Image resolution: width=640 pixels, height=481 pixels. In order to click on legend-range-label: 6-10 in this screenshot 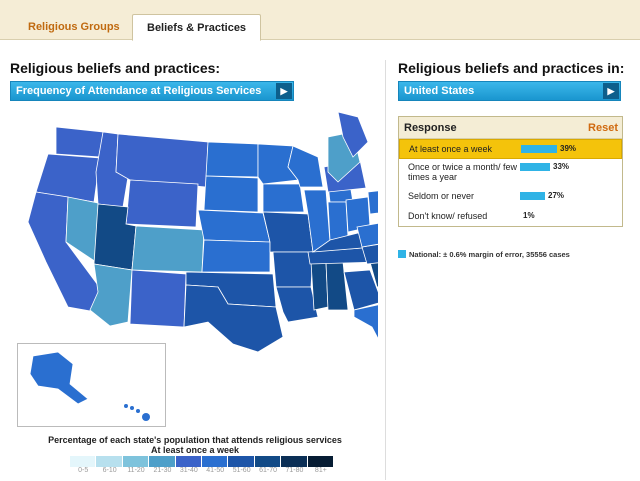, I will do `click(109, 470)`.